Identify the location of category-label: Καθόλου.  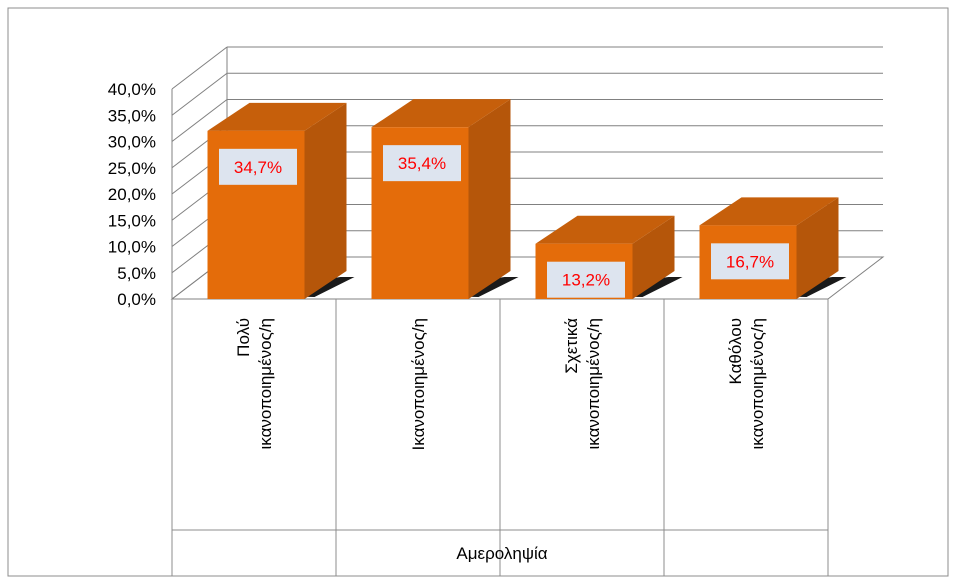
(735, 351).